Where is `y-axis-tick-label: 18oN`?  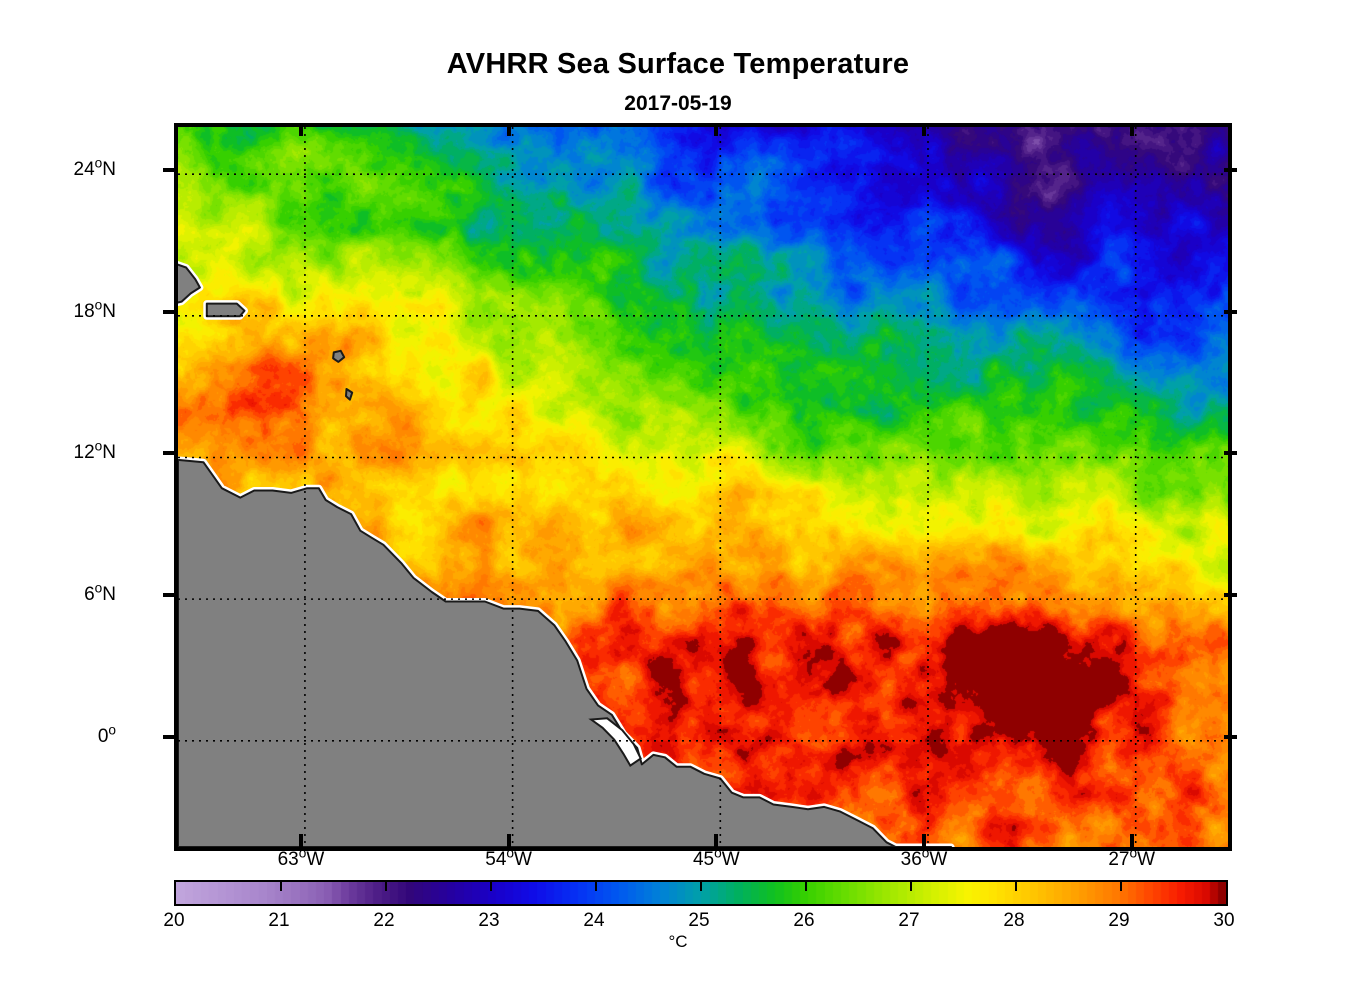
y-axis-tick-label: 18oN is located at coordinates (94, 309).